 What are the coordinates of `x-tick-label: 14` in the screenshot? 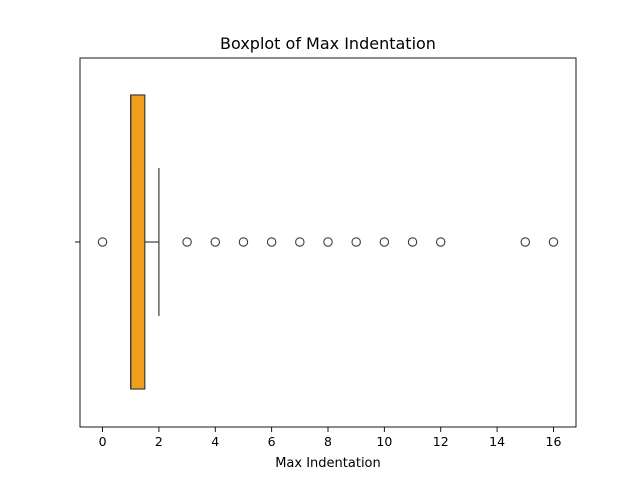 It's located at (497, 441).